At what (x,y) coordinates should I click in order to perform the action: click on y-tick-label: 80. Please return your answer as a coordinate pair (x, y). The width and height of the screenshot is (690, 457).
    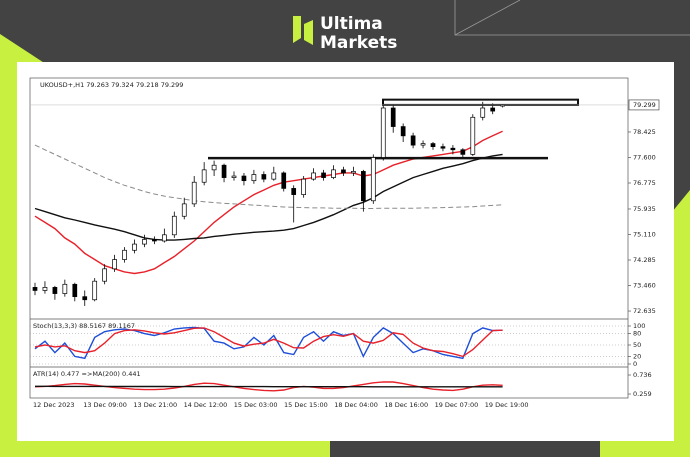
    Looking at the image, I should click on (637, 334).